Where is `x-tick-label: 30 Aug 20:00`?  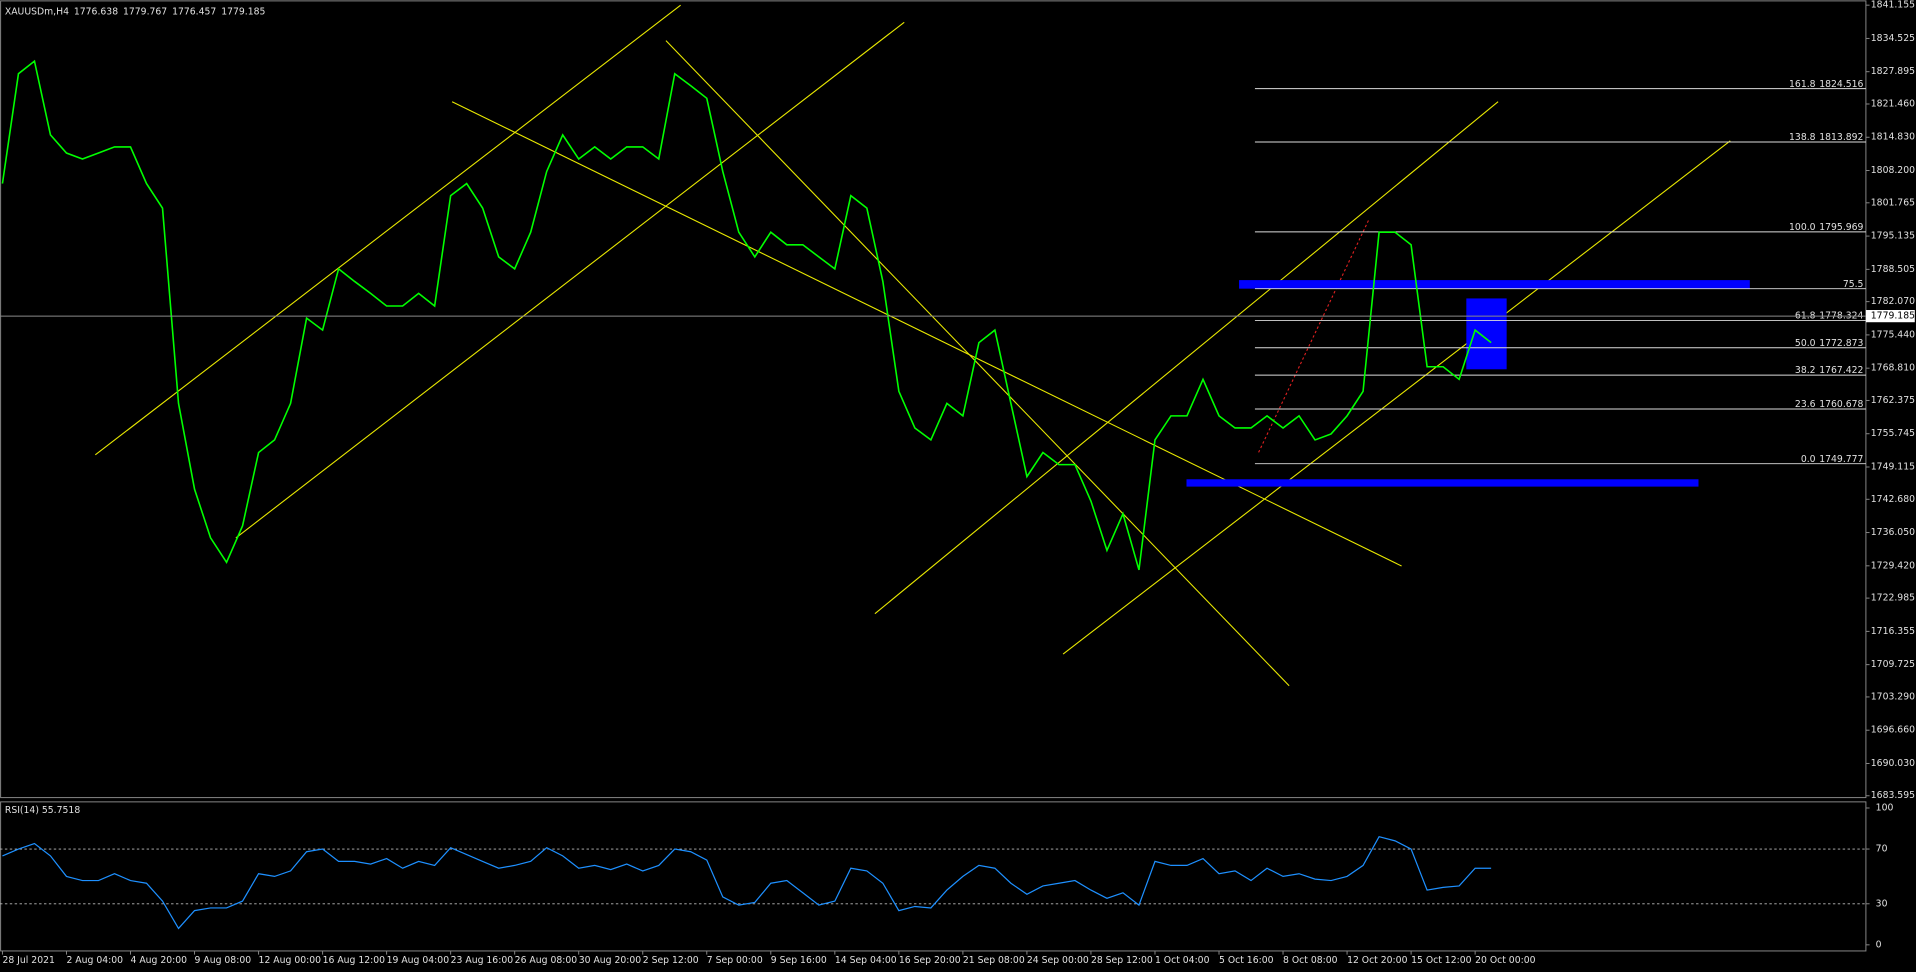 x-tick-label: 30 Aug 20:00 is located at coordinates (610, 960).